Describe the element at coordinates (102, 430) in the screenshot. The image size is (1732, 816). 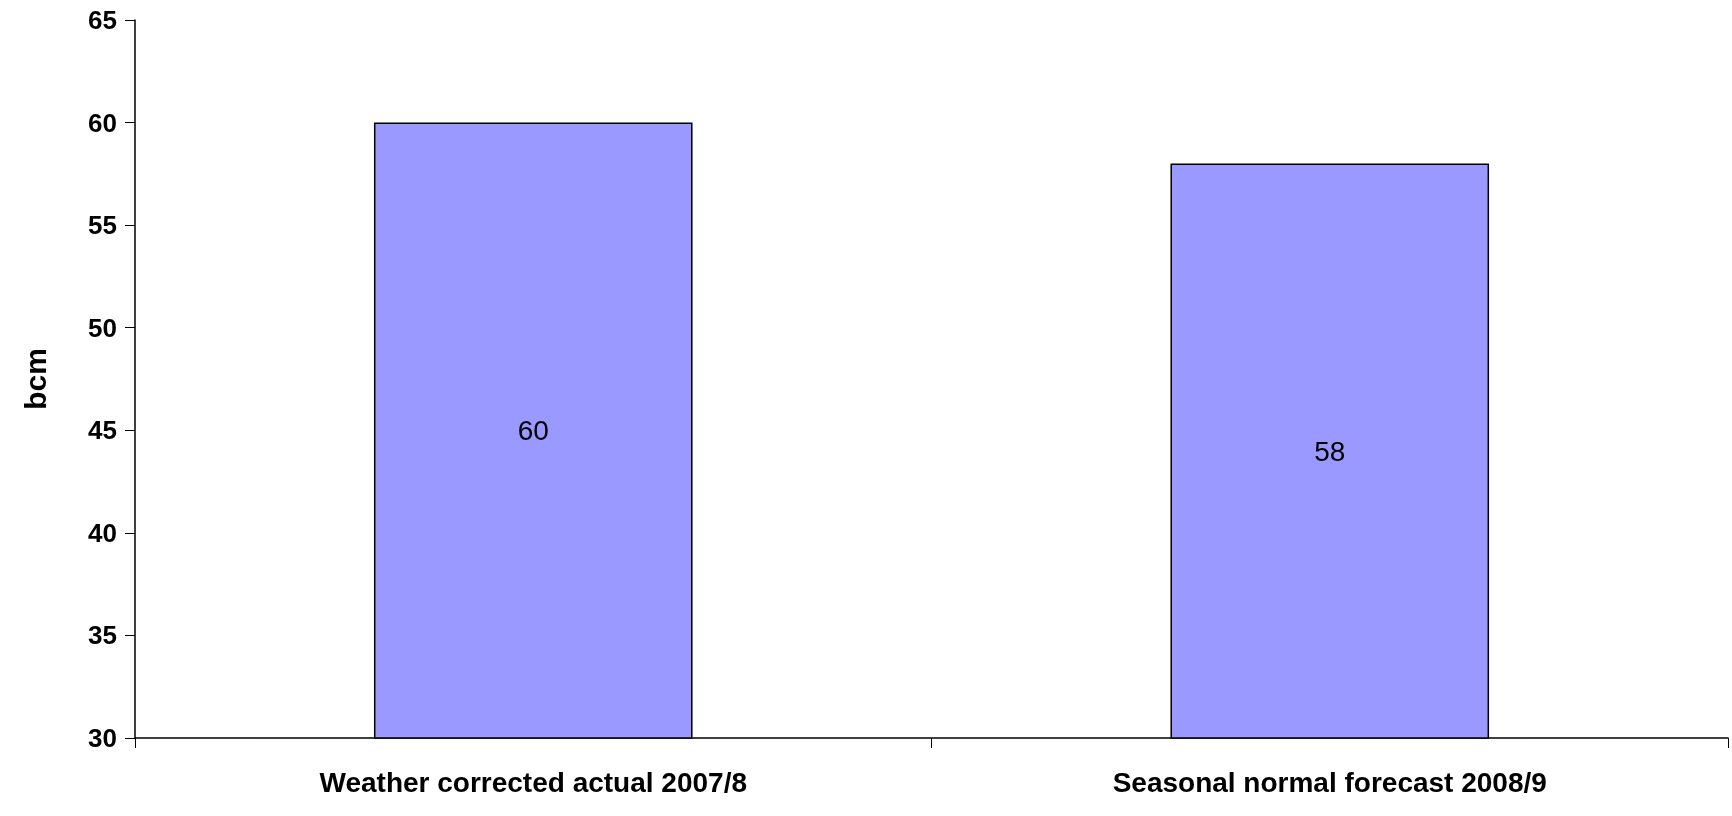
I see `y-tick-label: 45` at that location.